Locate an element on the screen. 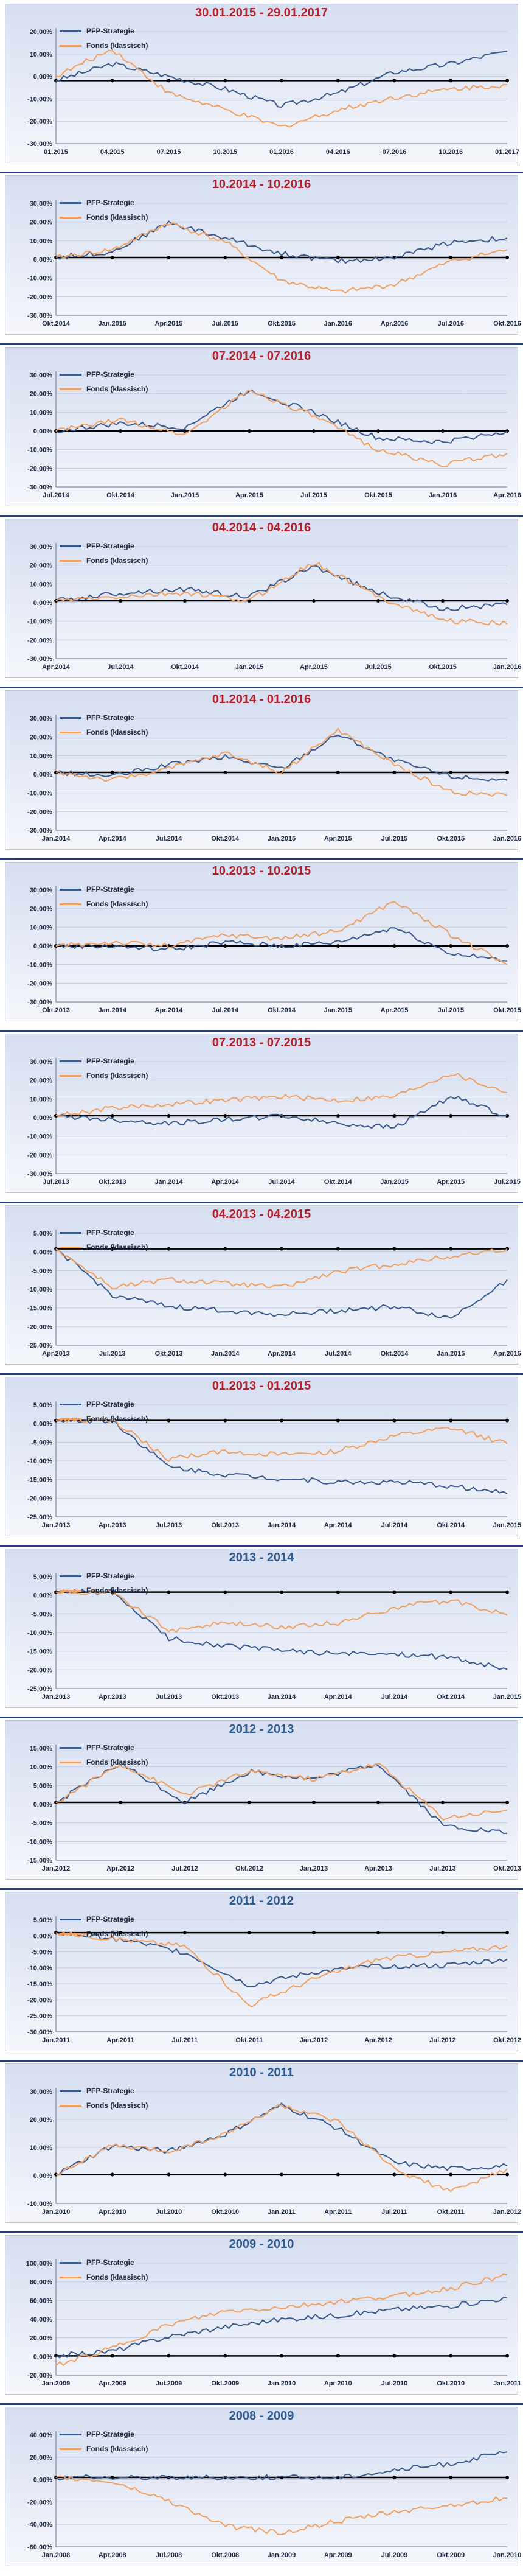  x-tick-label: 04.2015 is located at coordinates (113, 152).